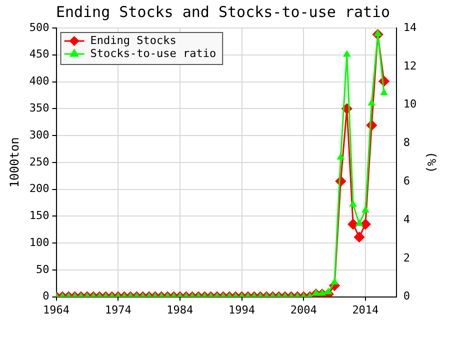 Image resolution: width=450 pixels, height=350 pixels. Describe the element at coordinates (410, 104) in the screenshot. I see `y2-tick-label: 10` at that location.